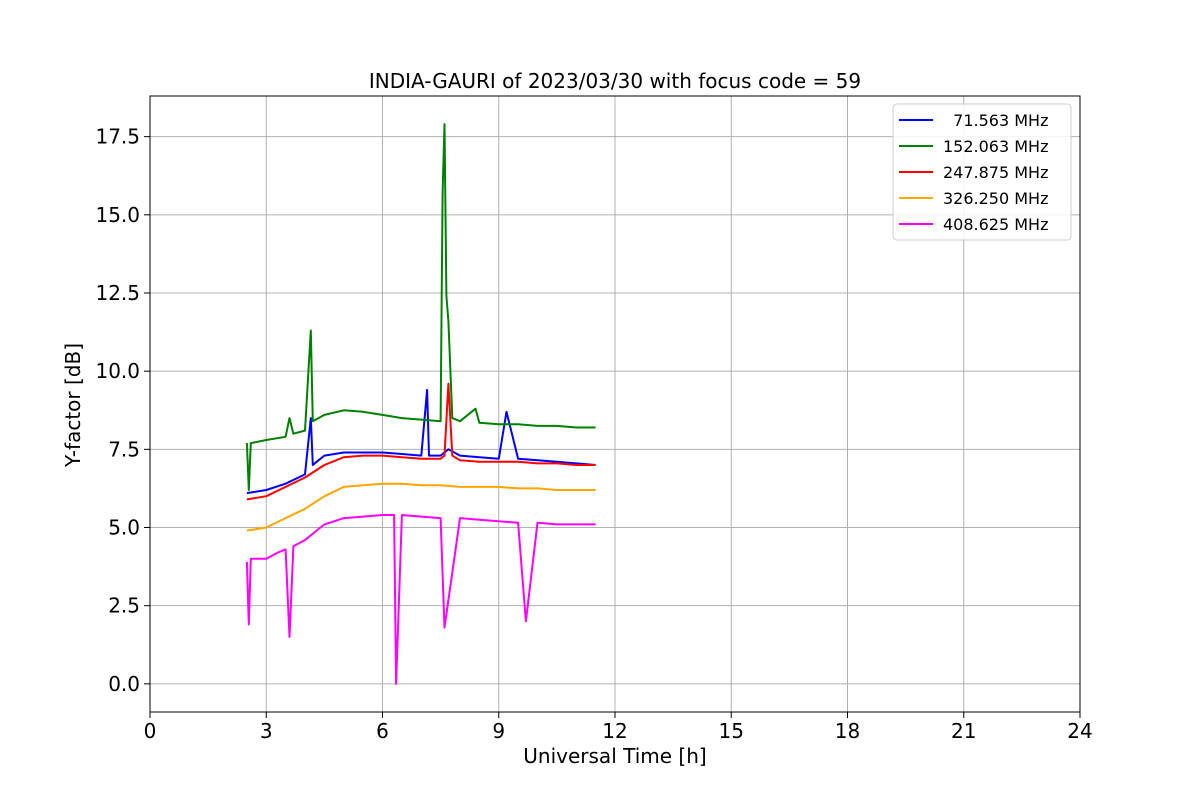  I want to click on y-tick-label: 12.5, so click(117, 293).